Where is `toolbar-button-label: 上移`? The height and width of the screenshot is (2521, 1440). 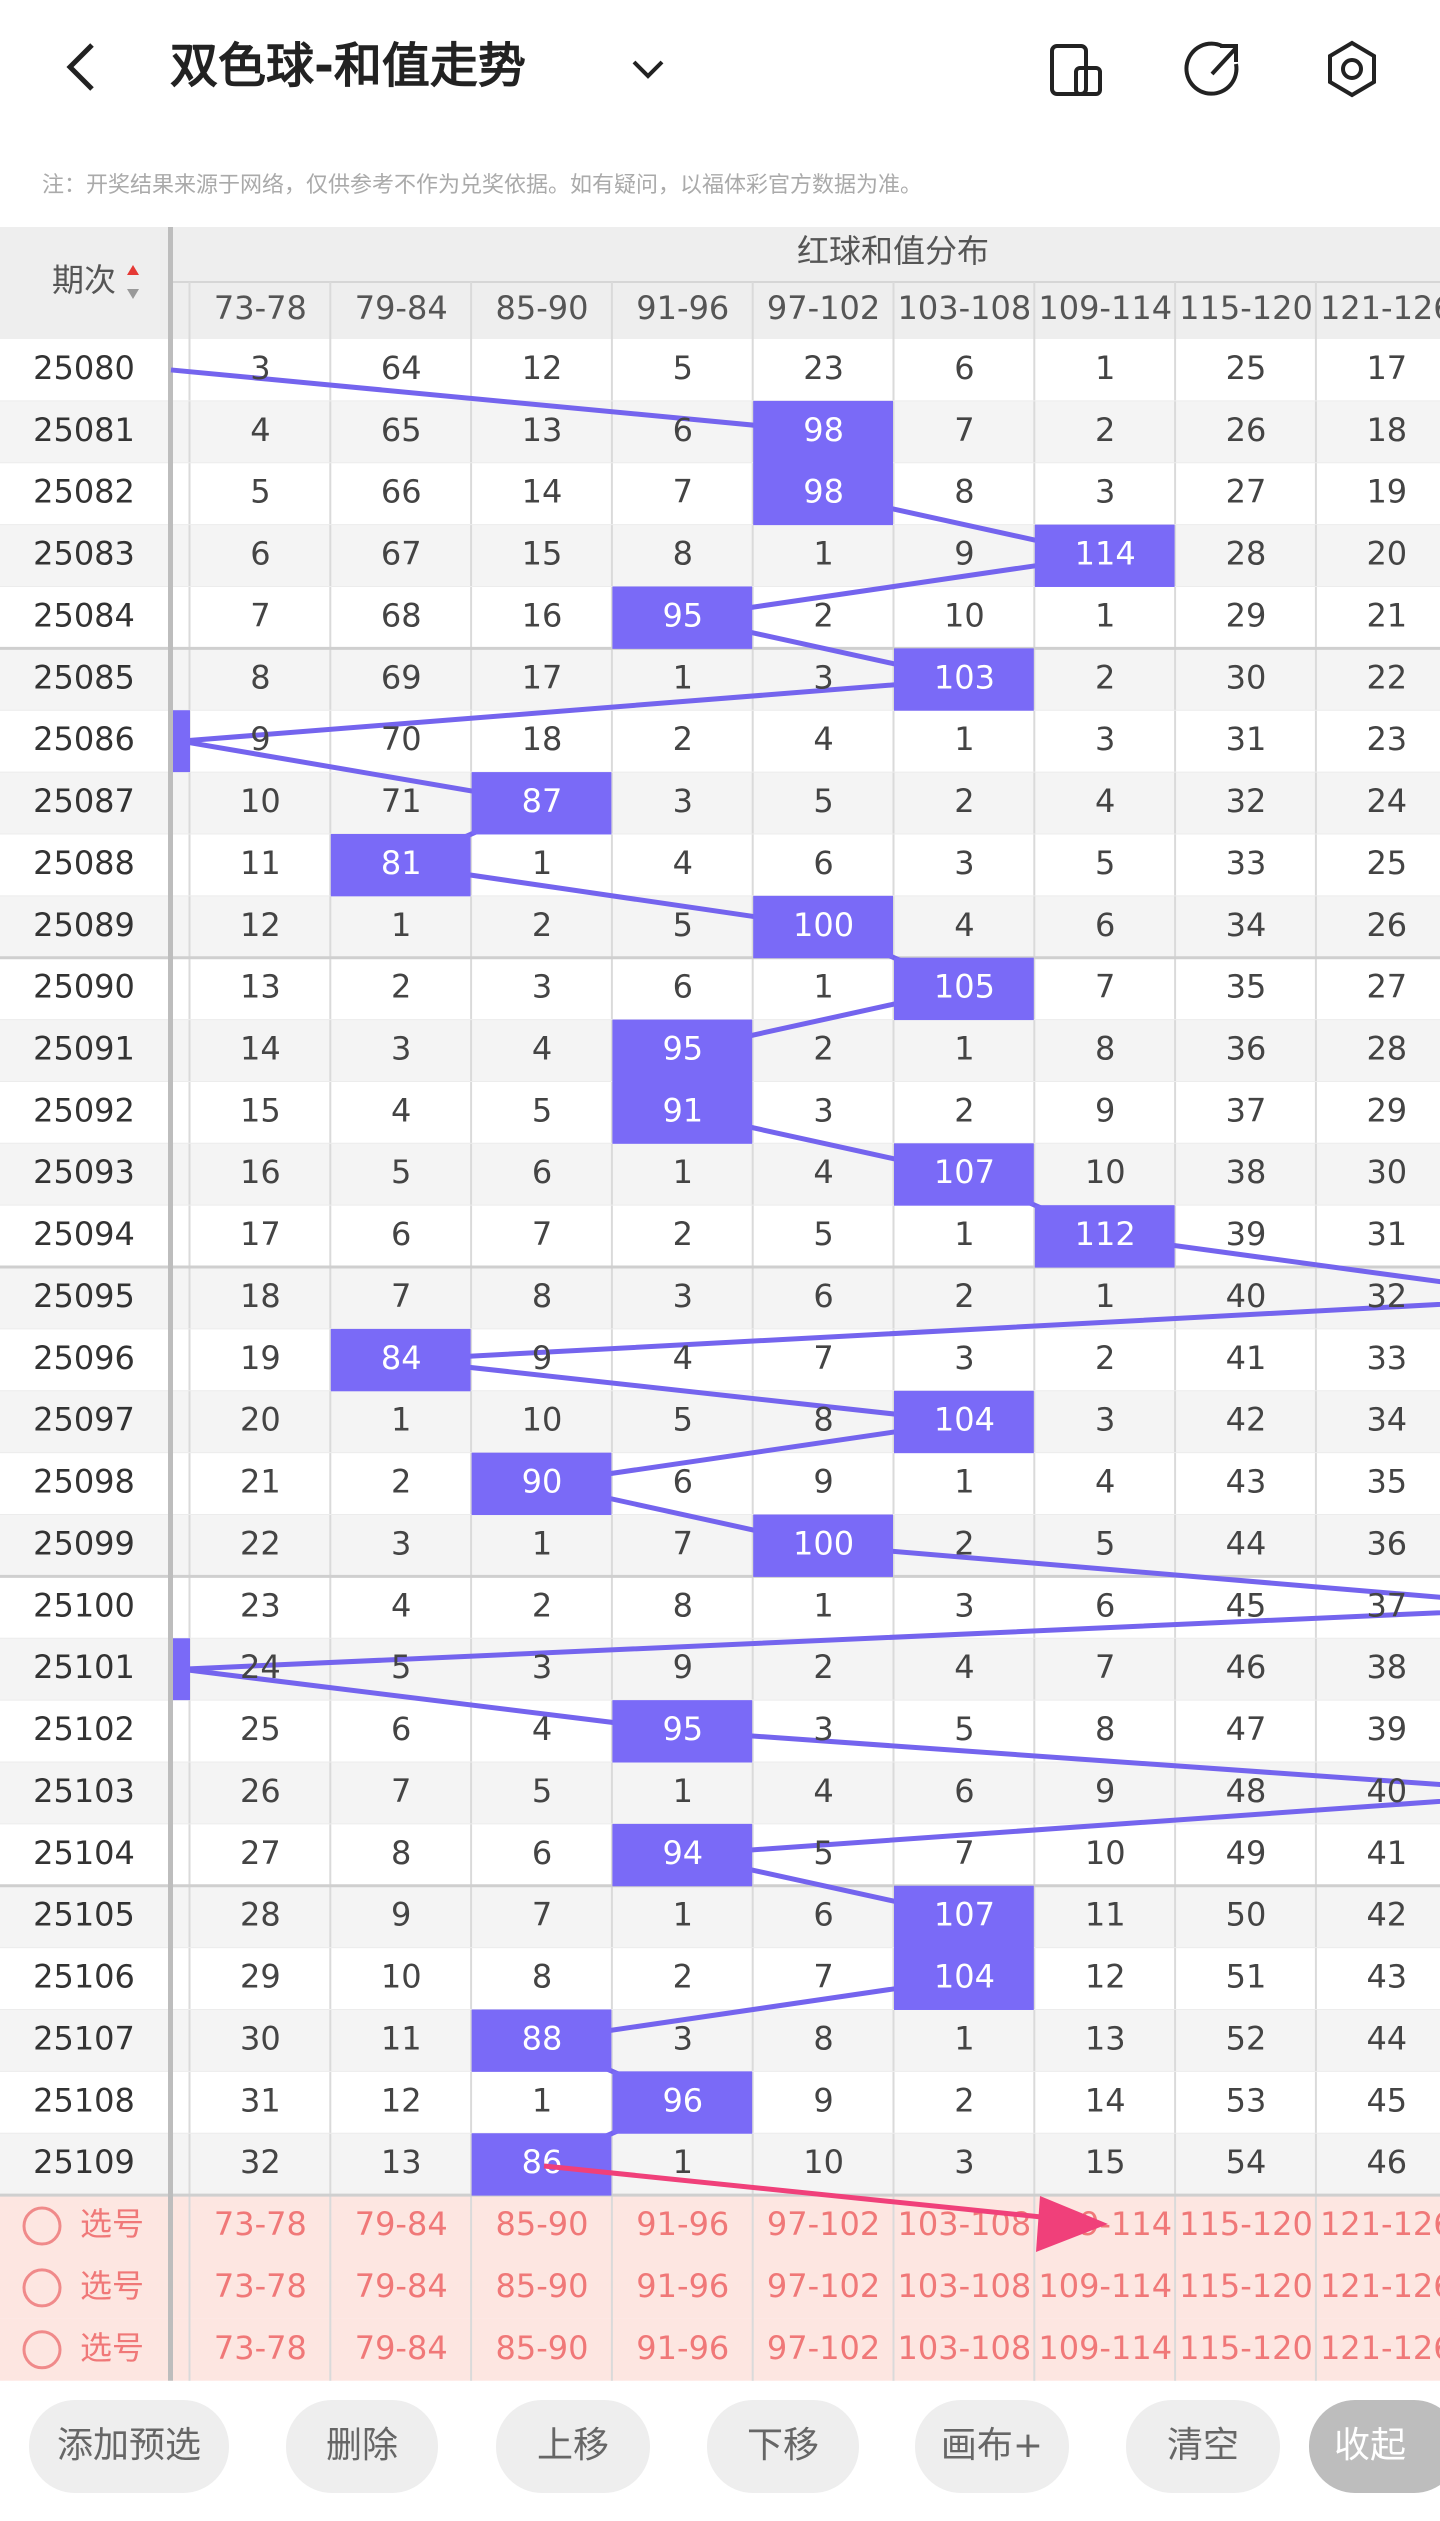 toolbar-button-label: 上移 is located at coordinates (573, 2445).